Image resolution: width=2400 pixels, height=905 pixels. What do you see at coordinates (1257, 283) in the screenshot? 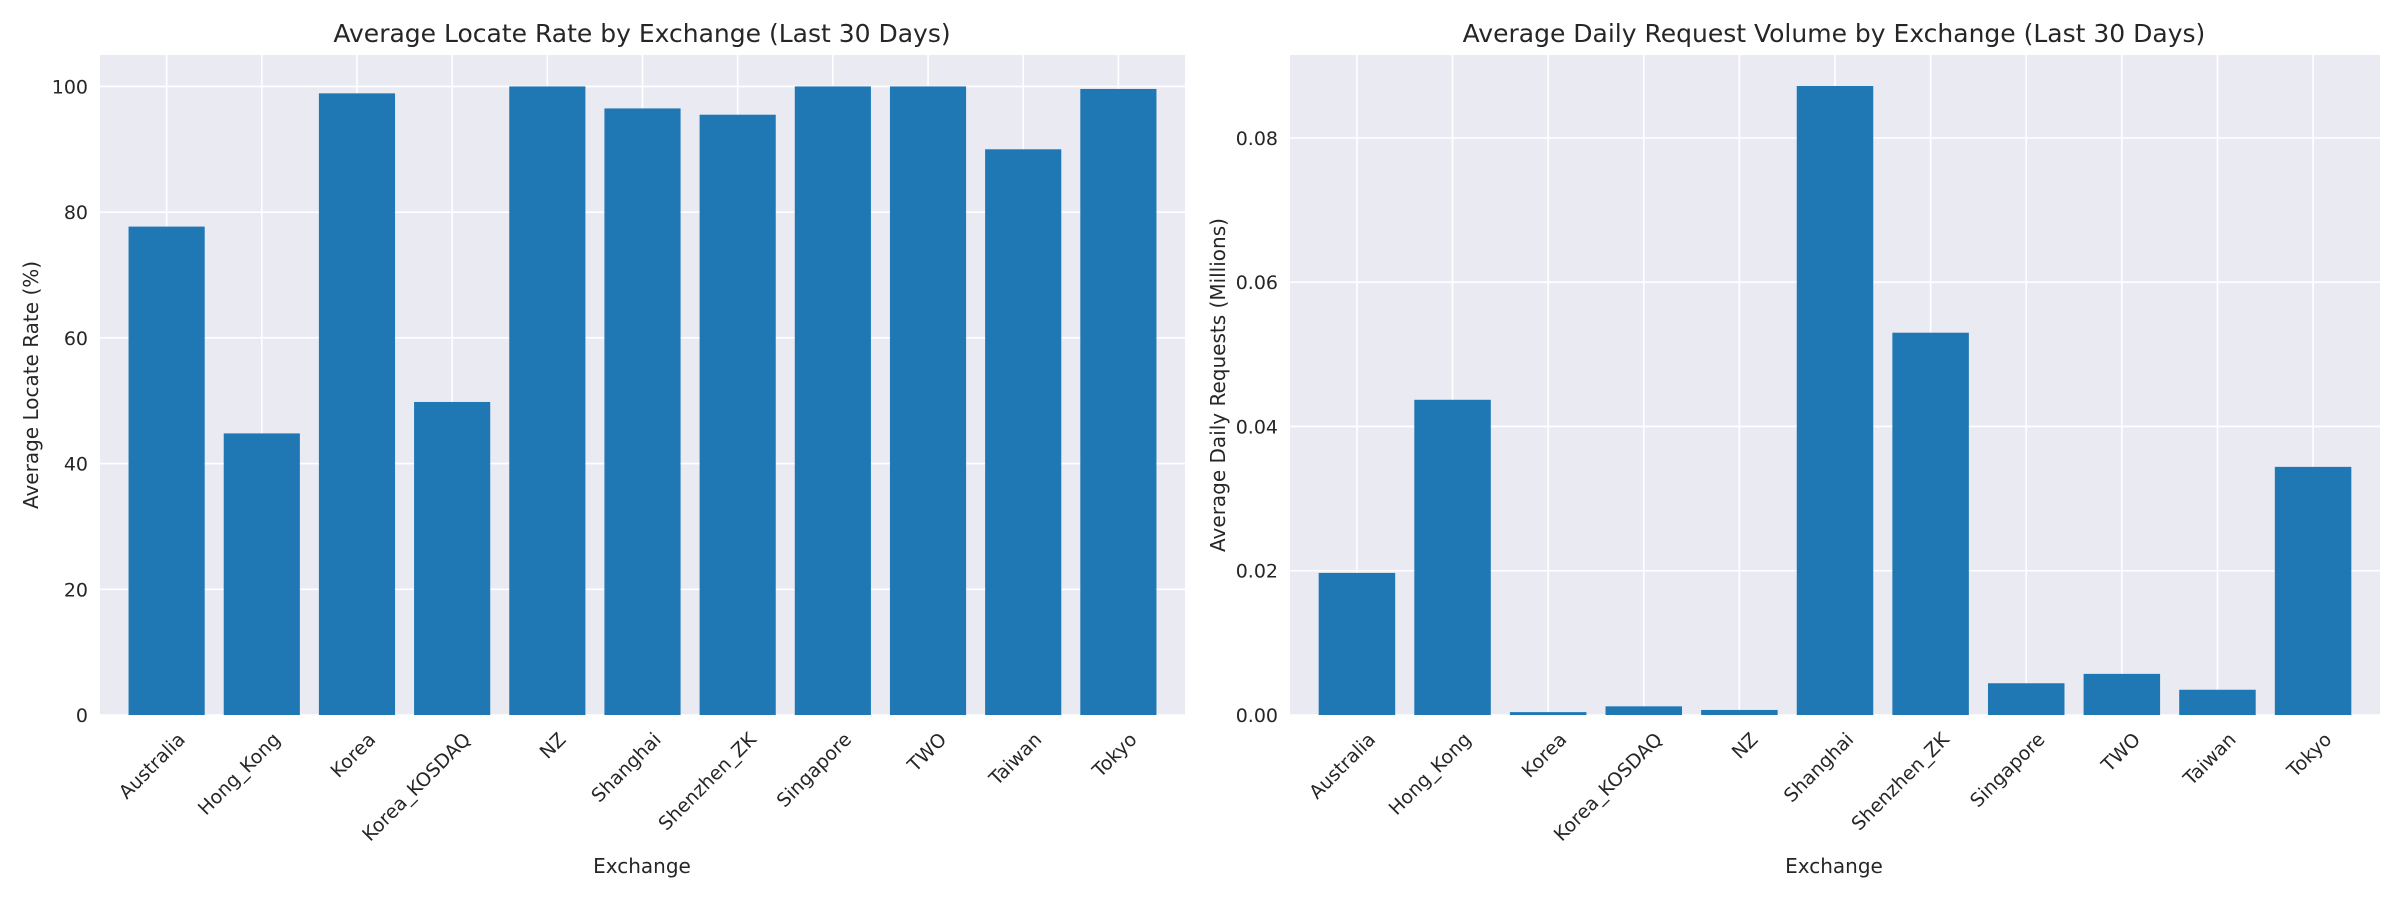
I see `y-tick-label: 0.06` at bounding box center [1257, 283].